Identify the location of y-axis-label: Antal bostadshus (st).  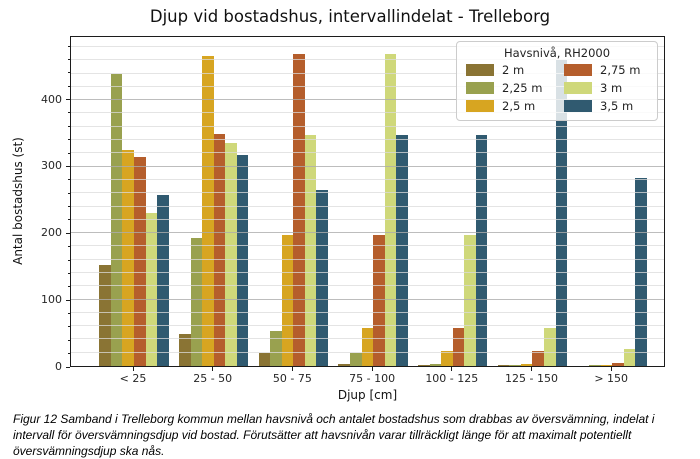
(18, 201).